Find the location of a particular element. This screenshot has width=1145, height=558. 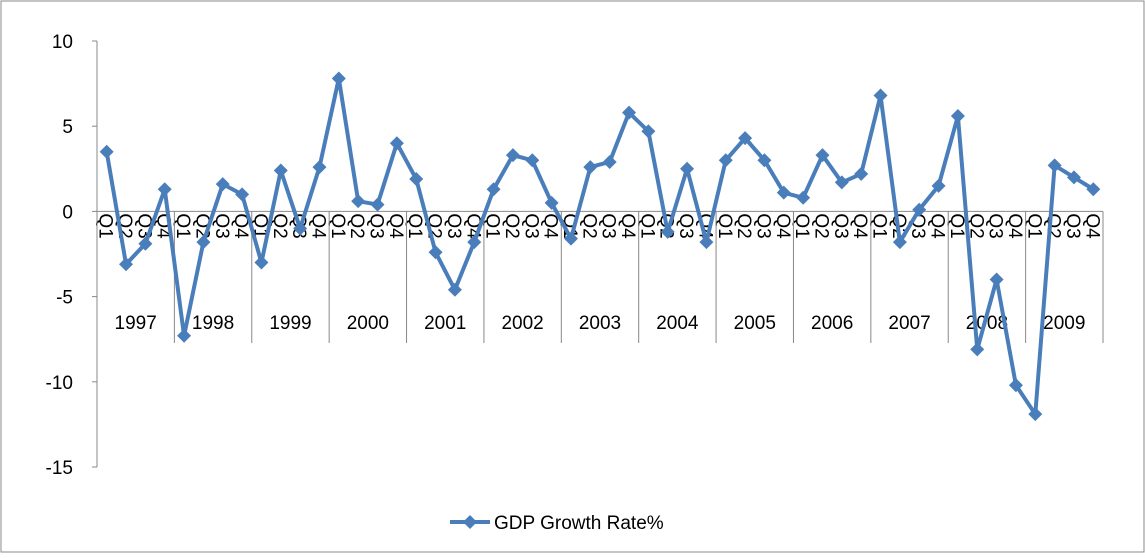

legend-marker is located at coordinates (470, 522).